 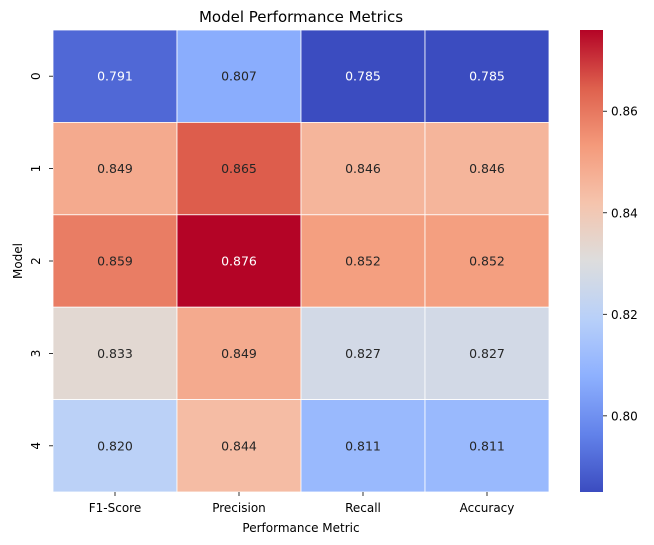 What do you see at coordinates (36, 446) in the screenshot?
I see `y-tick-label: 4` at bounding box center [36, 446].